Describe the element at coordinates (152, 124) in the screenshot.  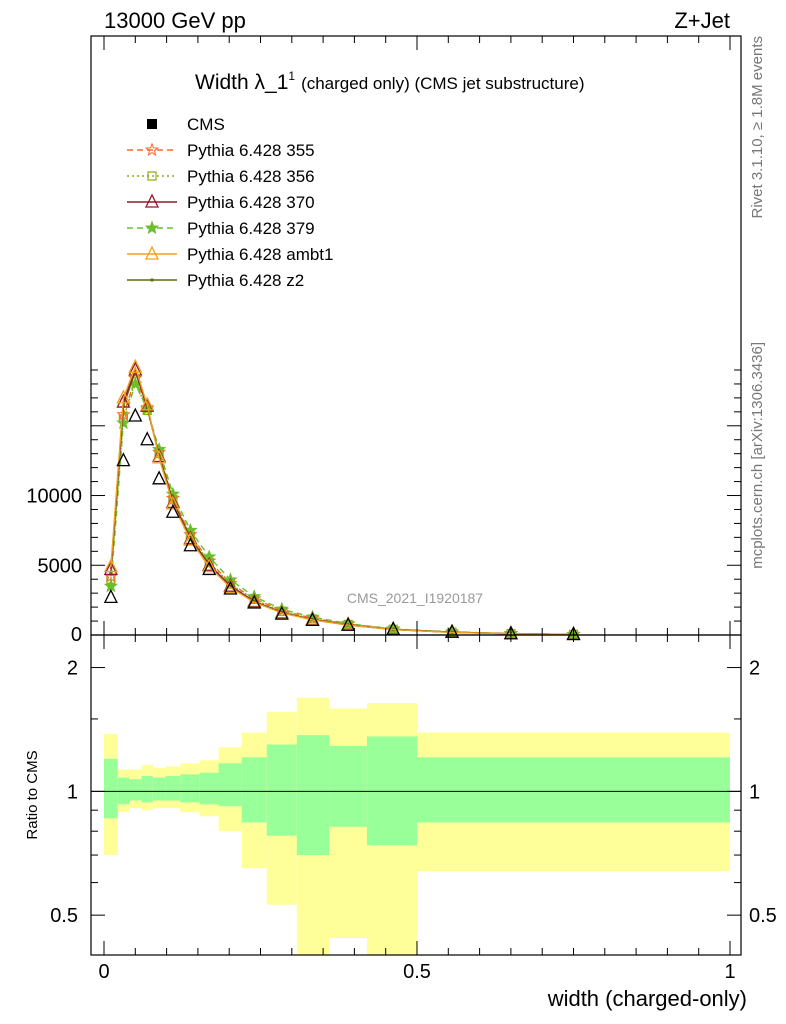
I see `legend-marker-cms` at that location.